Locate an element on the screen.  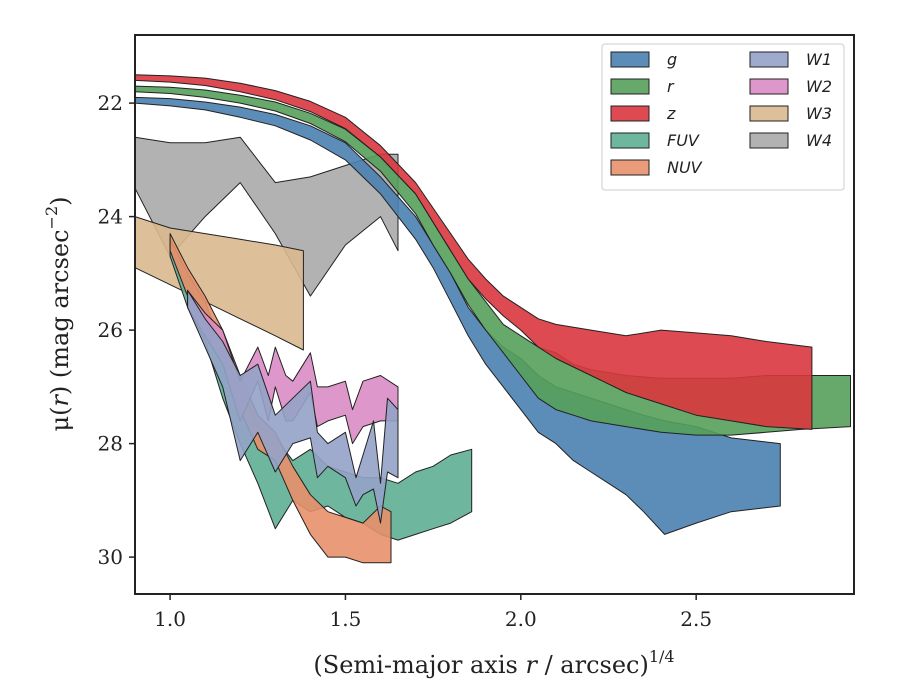
y-tick-label: 22 is located at coordinates (110, 103).